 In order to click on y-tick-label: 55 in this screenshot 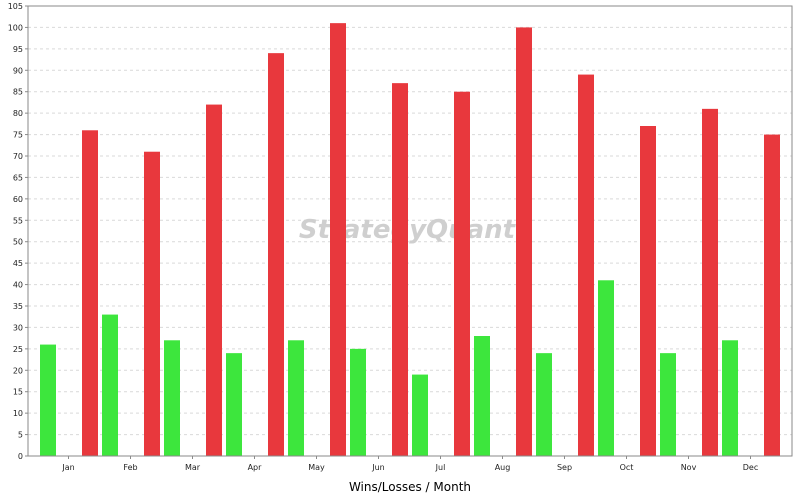, I will do `click(18, 220)`.